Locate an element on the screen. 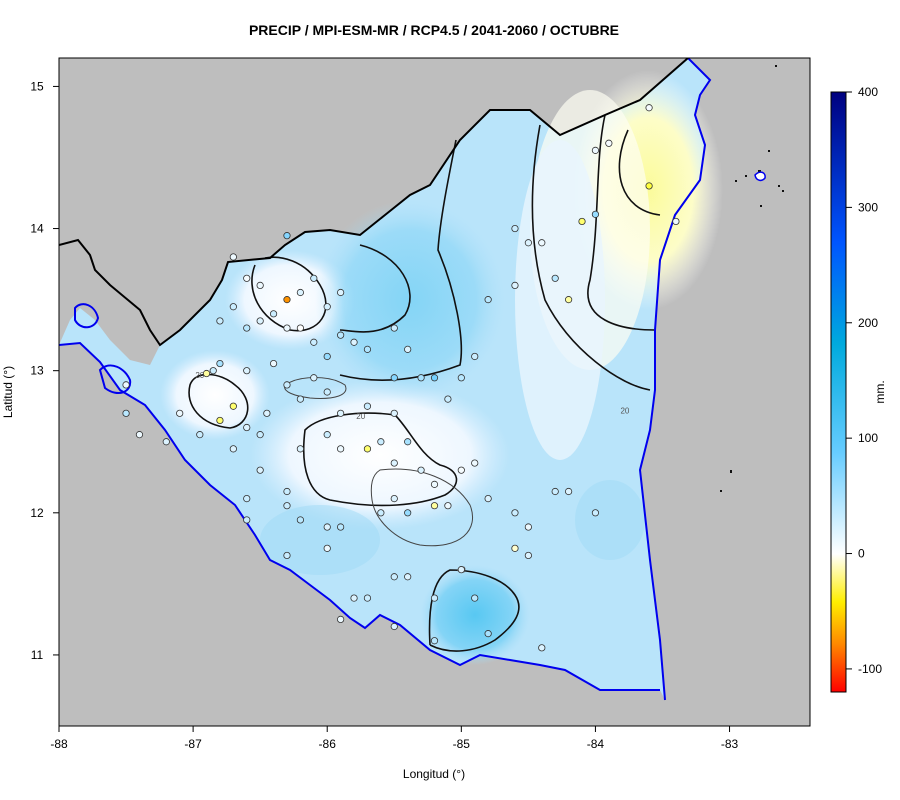  y-tick-label: 12 is located at coordinates (37, 513).